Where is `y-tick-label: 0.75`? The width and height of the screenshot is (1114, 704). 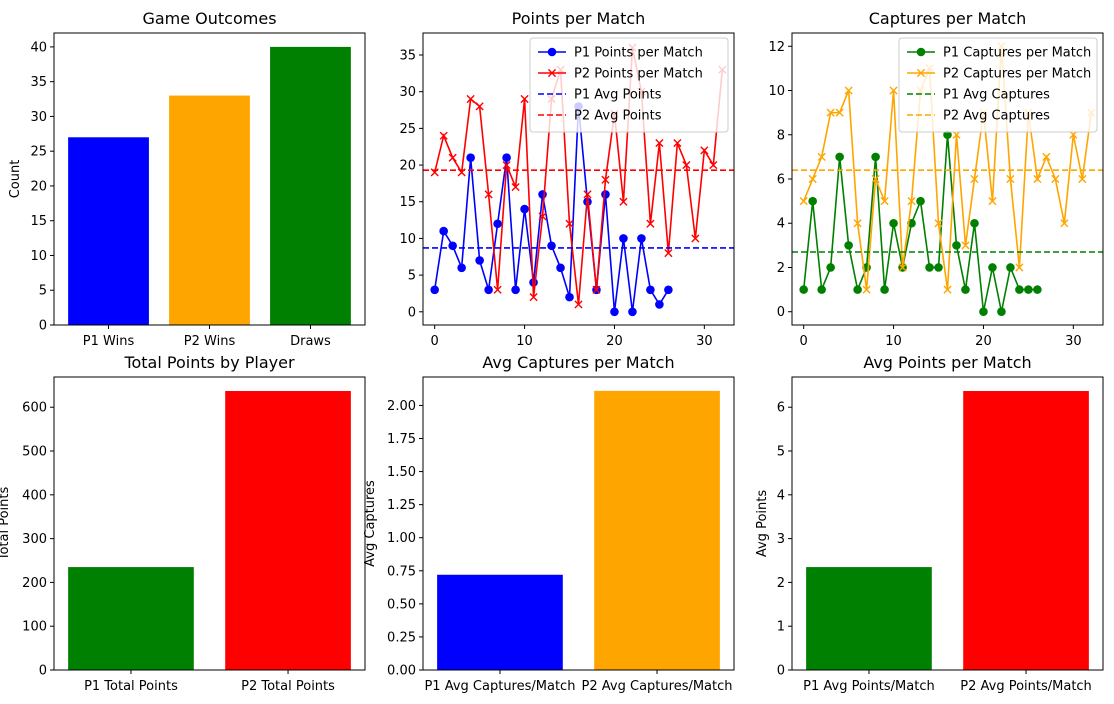 y-tick-label: 0.75 is located at coordinates (401, 571).